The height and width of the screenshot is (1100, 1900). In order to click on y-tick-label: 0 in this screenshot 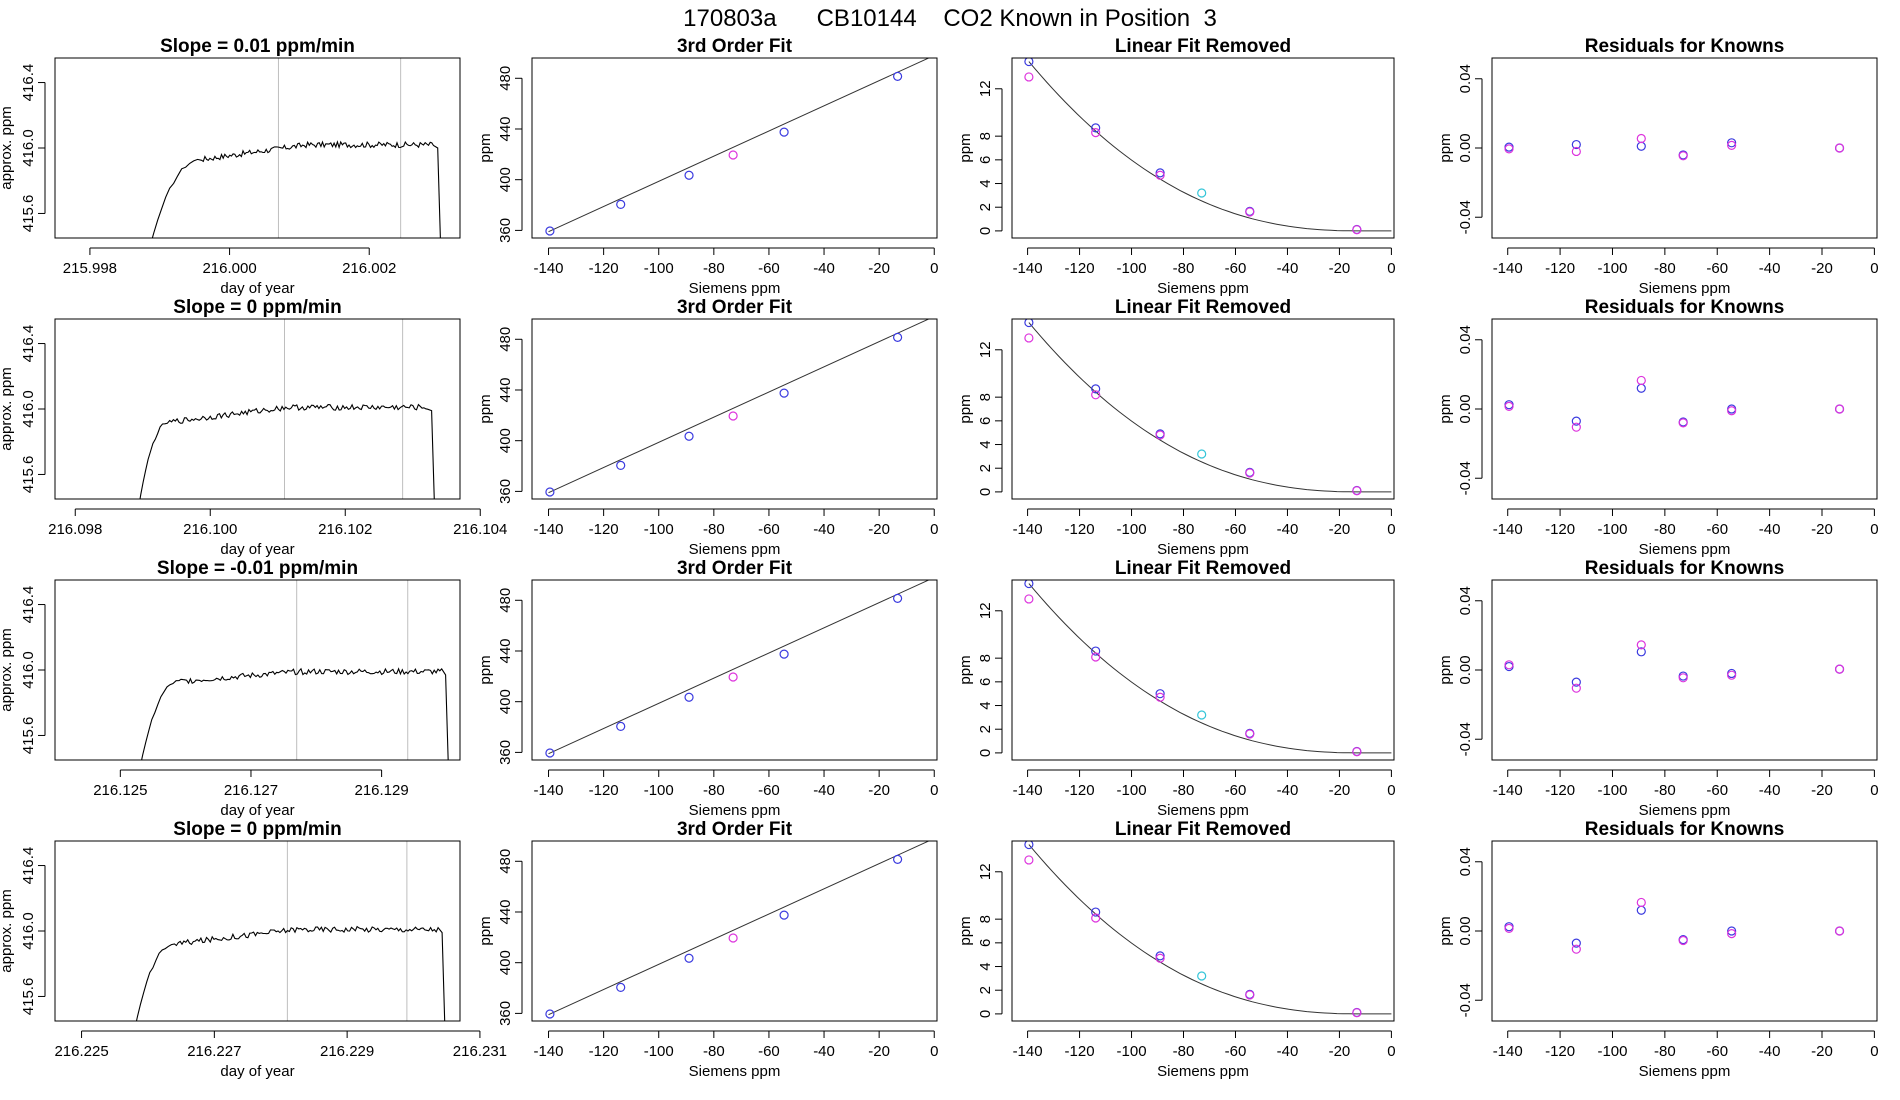, I will do `click(985, 492)`.